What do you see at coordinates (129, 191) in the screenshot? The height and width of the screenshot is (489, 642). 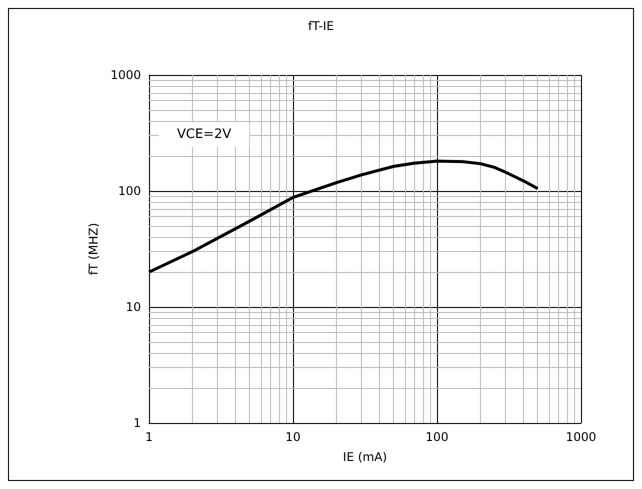 I see `y-tick-label: 100` at bounding box center [129, 191].